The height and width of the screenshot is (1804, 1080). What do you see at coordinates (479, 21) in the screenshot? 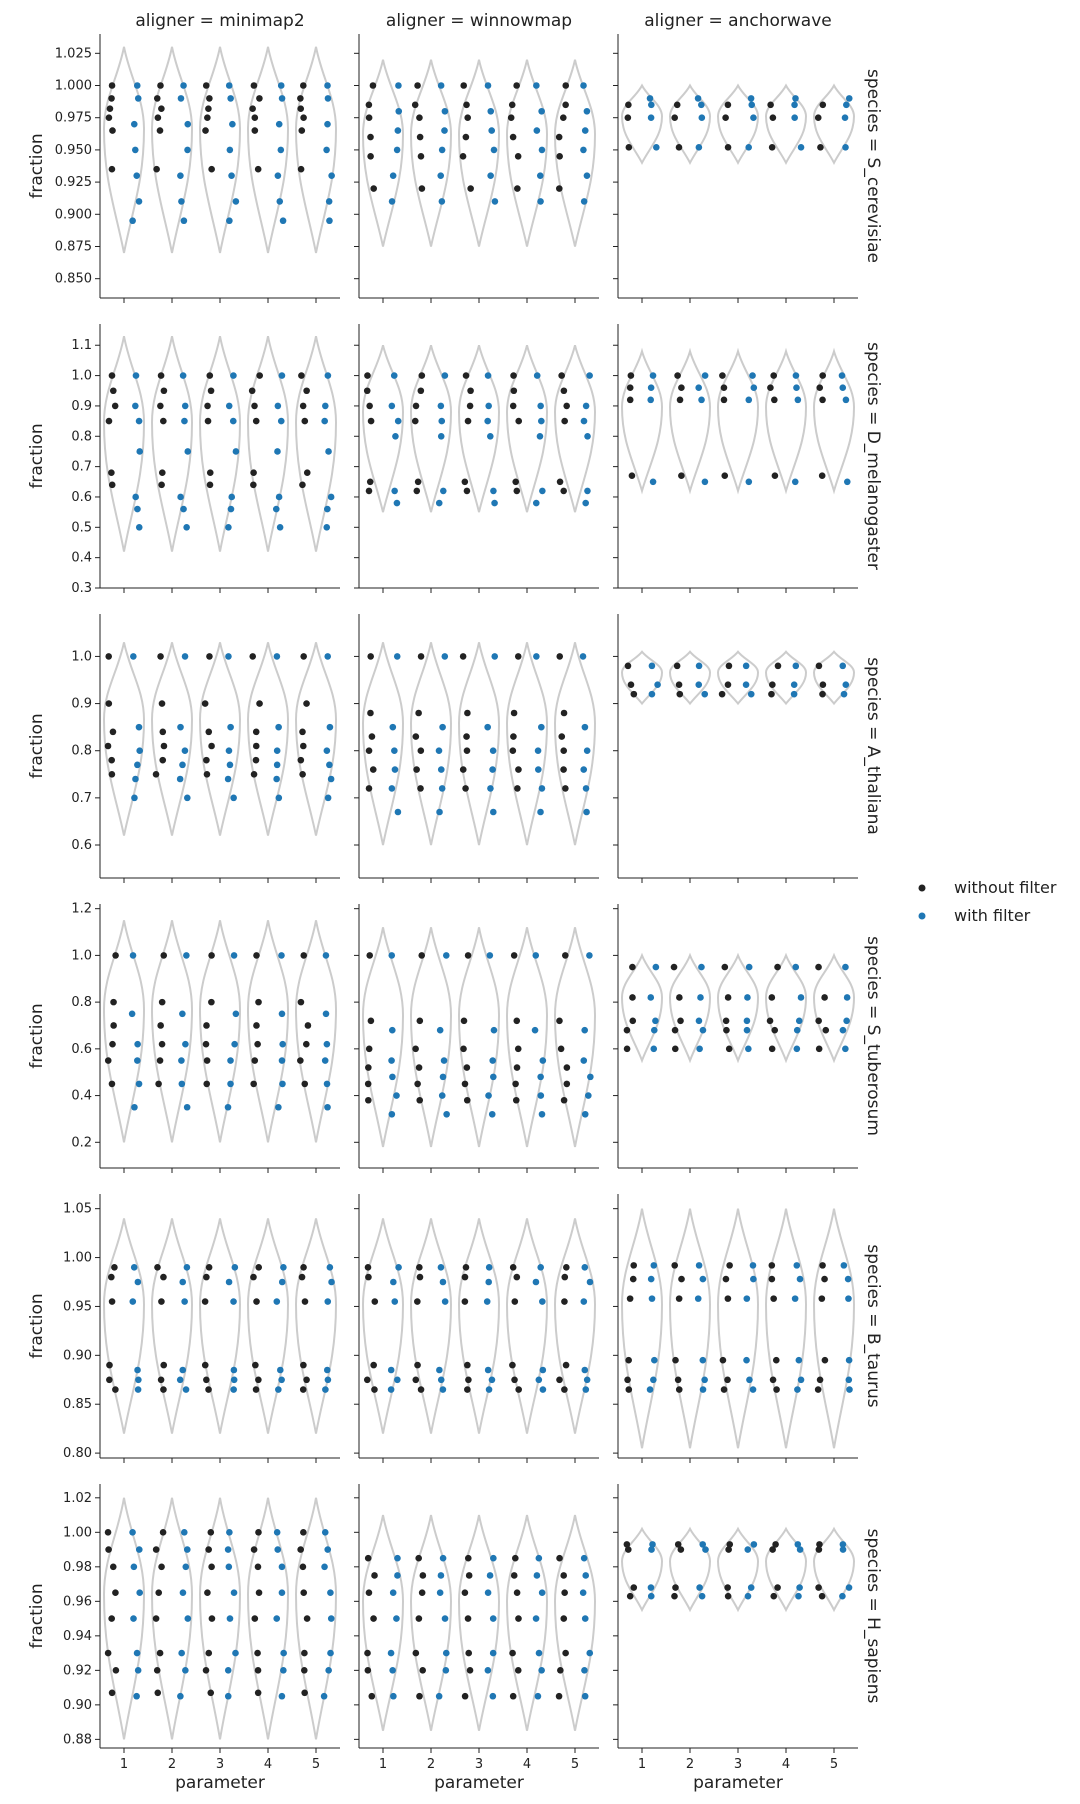
I see `column-title: aligner = winnowmap` at bounding box center [479, 21].